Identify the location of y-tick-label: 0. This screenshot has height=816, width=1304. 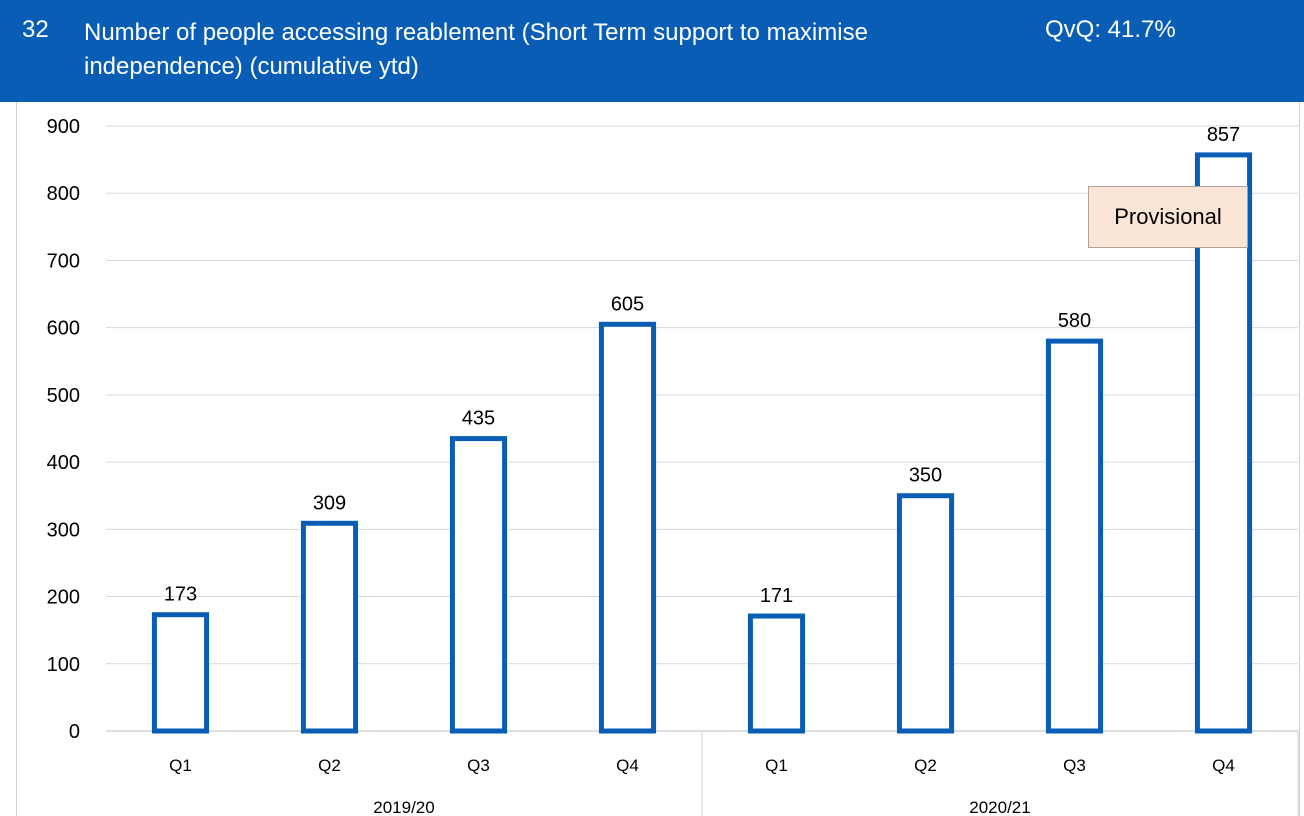
(74, 732).